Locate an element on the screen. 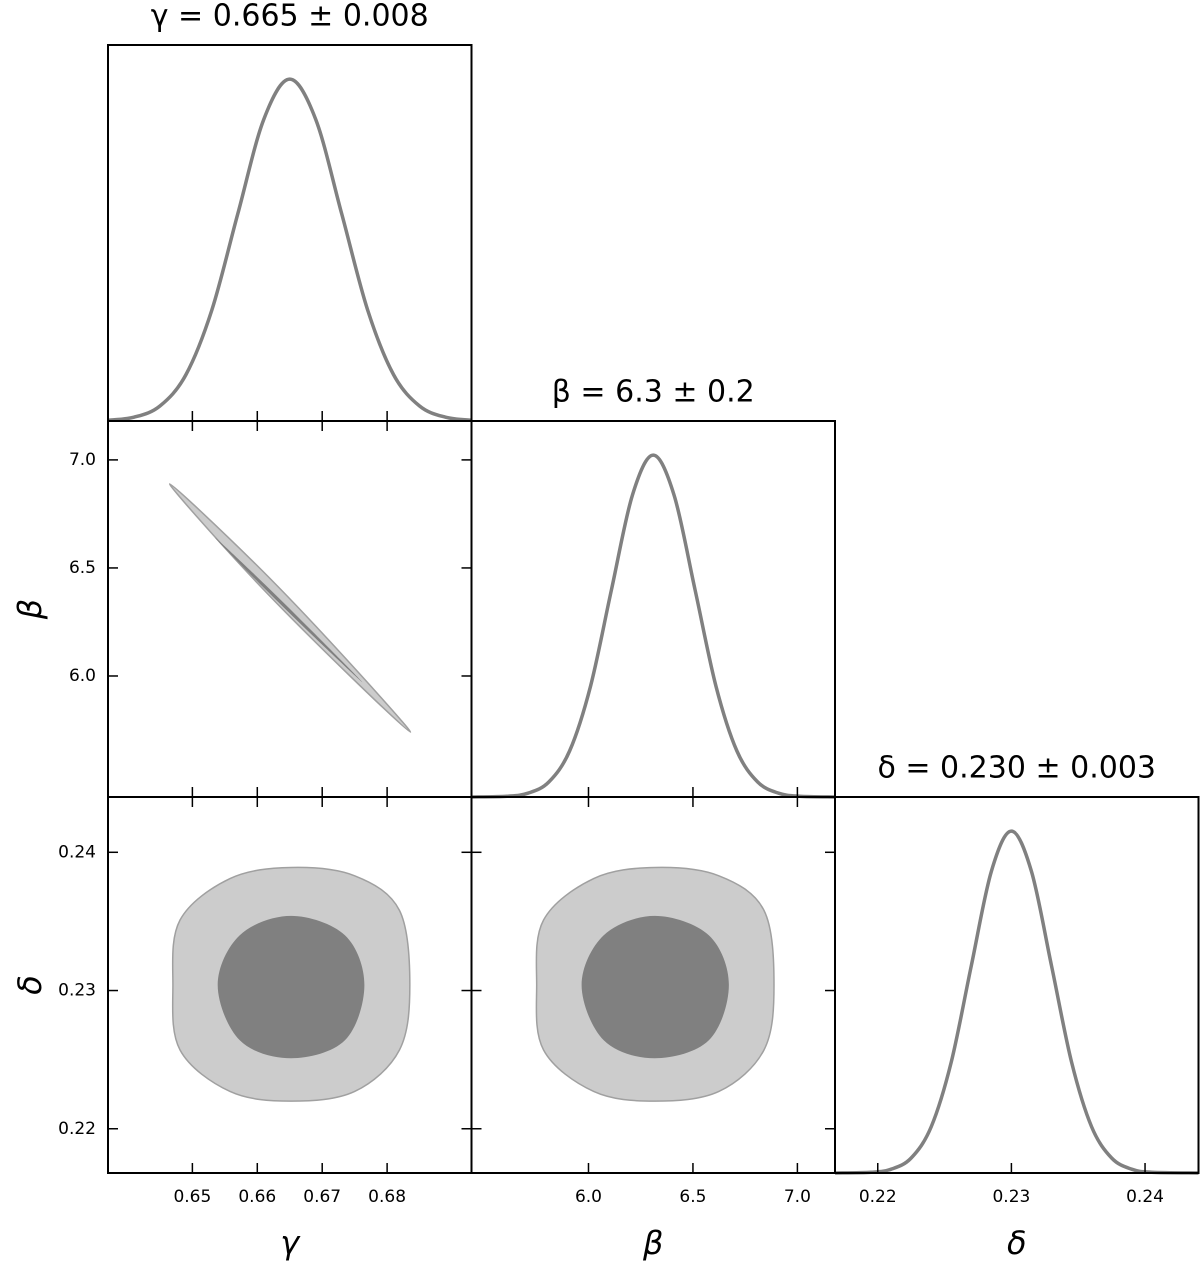  x-tick-label: 0.68 is located at coordinates (387, 1197).